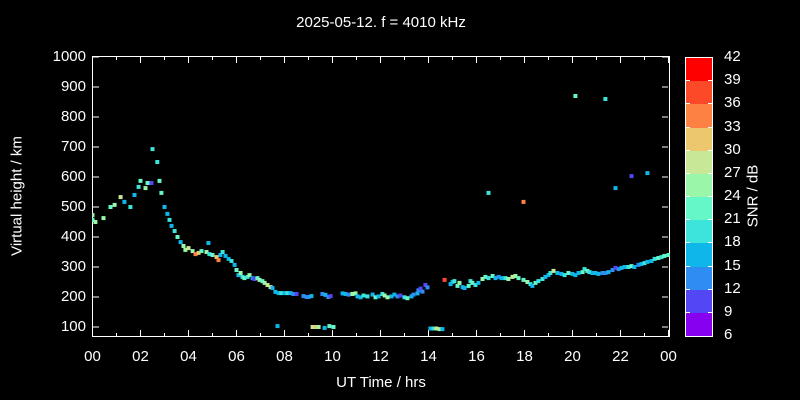 The image size is (800, 400). Describe the element at coordinates (668, 356) in the screenshot. I see `x-tick-label: 00` at that location.